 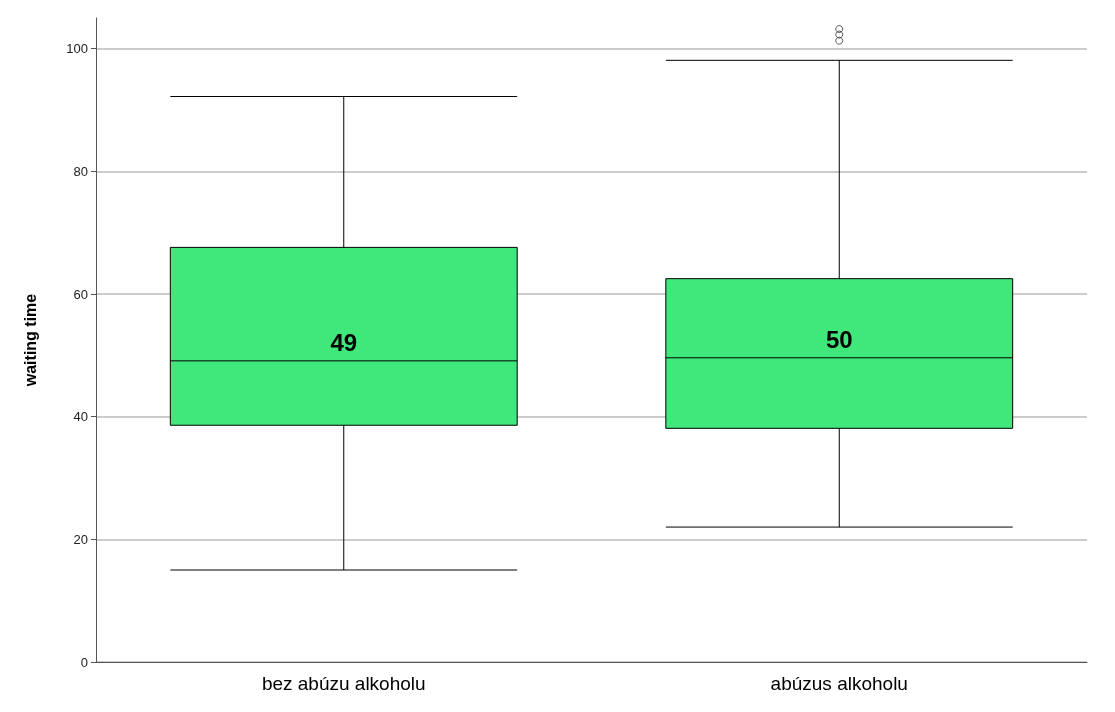 What do you see at coordinates (80, 294) in the screenshot?
I see `y-tick-label: 60` at bounding box center [80, 294].